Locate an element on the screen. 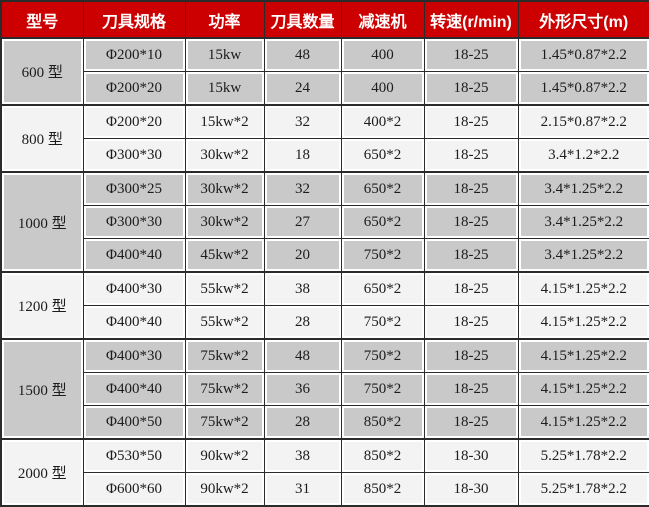  model-cell: 2000 型 is located at coordinates (42, 472).